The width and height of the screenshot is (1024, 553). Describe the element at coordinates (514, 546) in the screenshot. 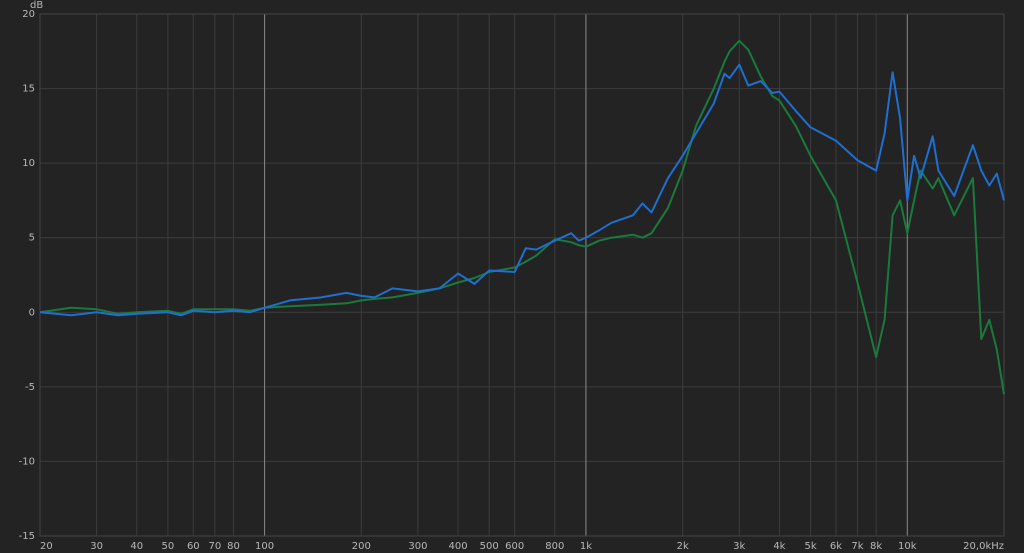

I see `x-tick-label: 600` at that location.